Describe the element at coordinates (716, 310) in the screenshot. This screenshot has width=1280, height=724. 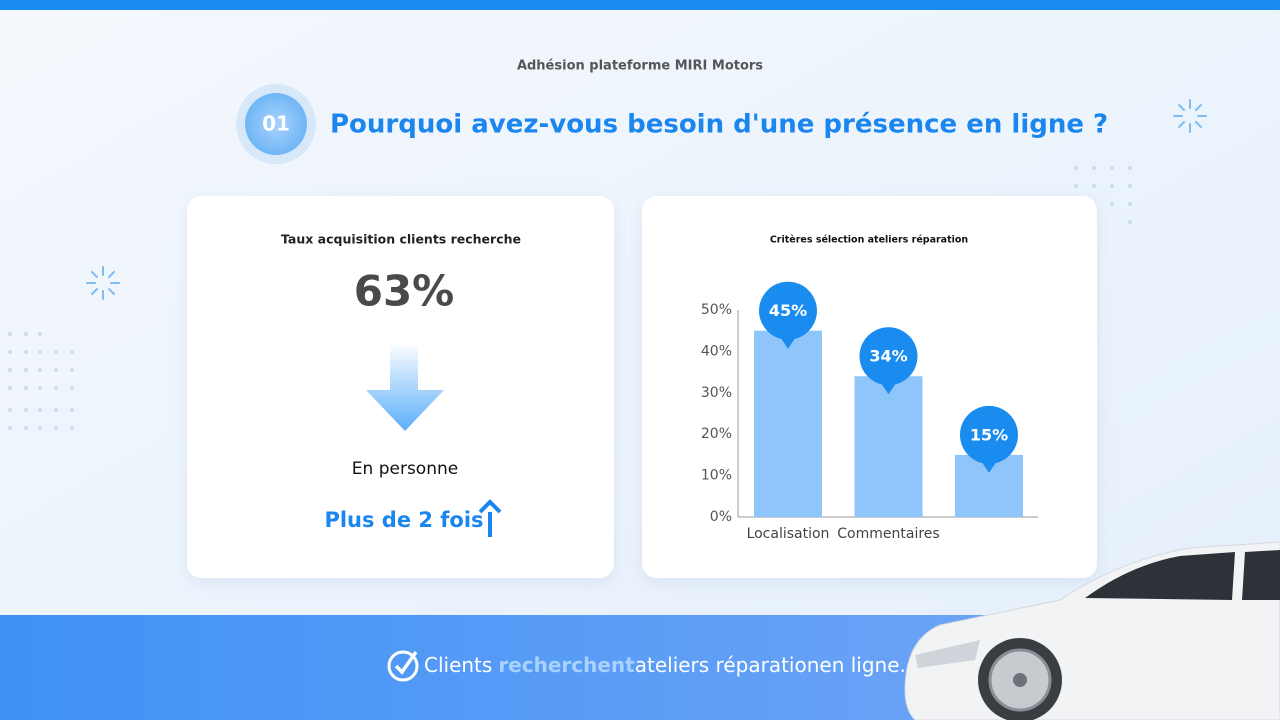
I see `y-tick-label: 50%` at that location.